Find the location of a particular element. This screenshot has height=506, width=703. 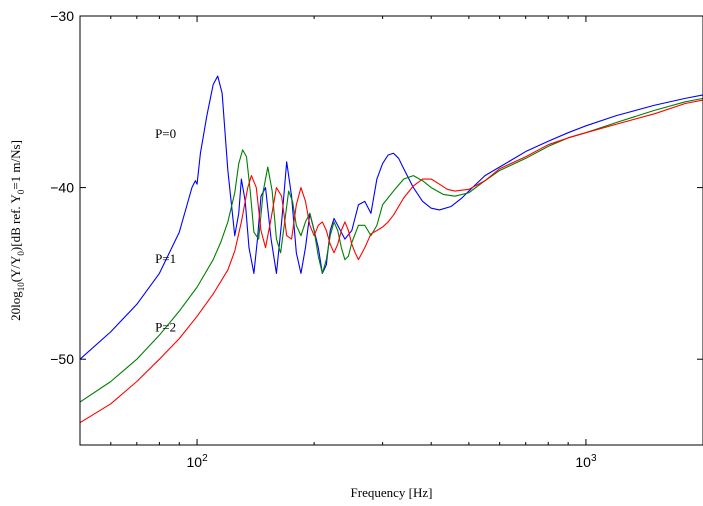

x-tick-label: 10² is located at coordinates (197, 461).